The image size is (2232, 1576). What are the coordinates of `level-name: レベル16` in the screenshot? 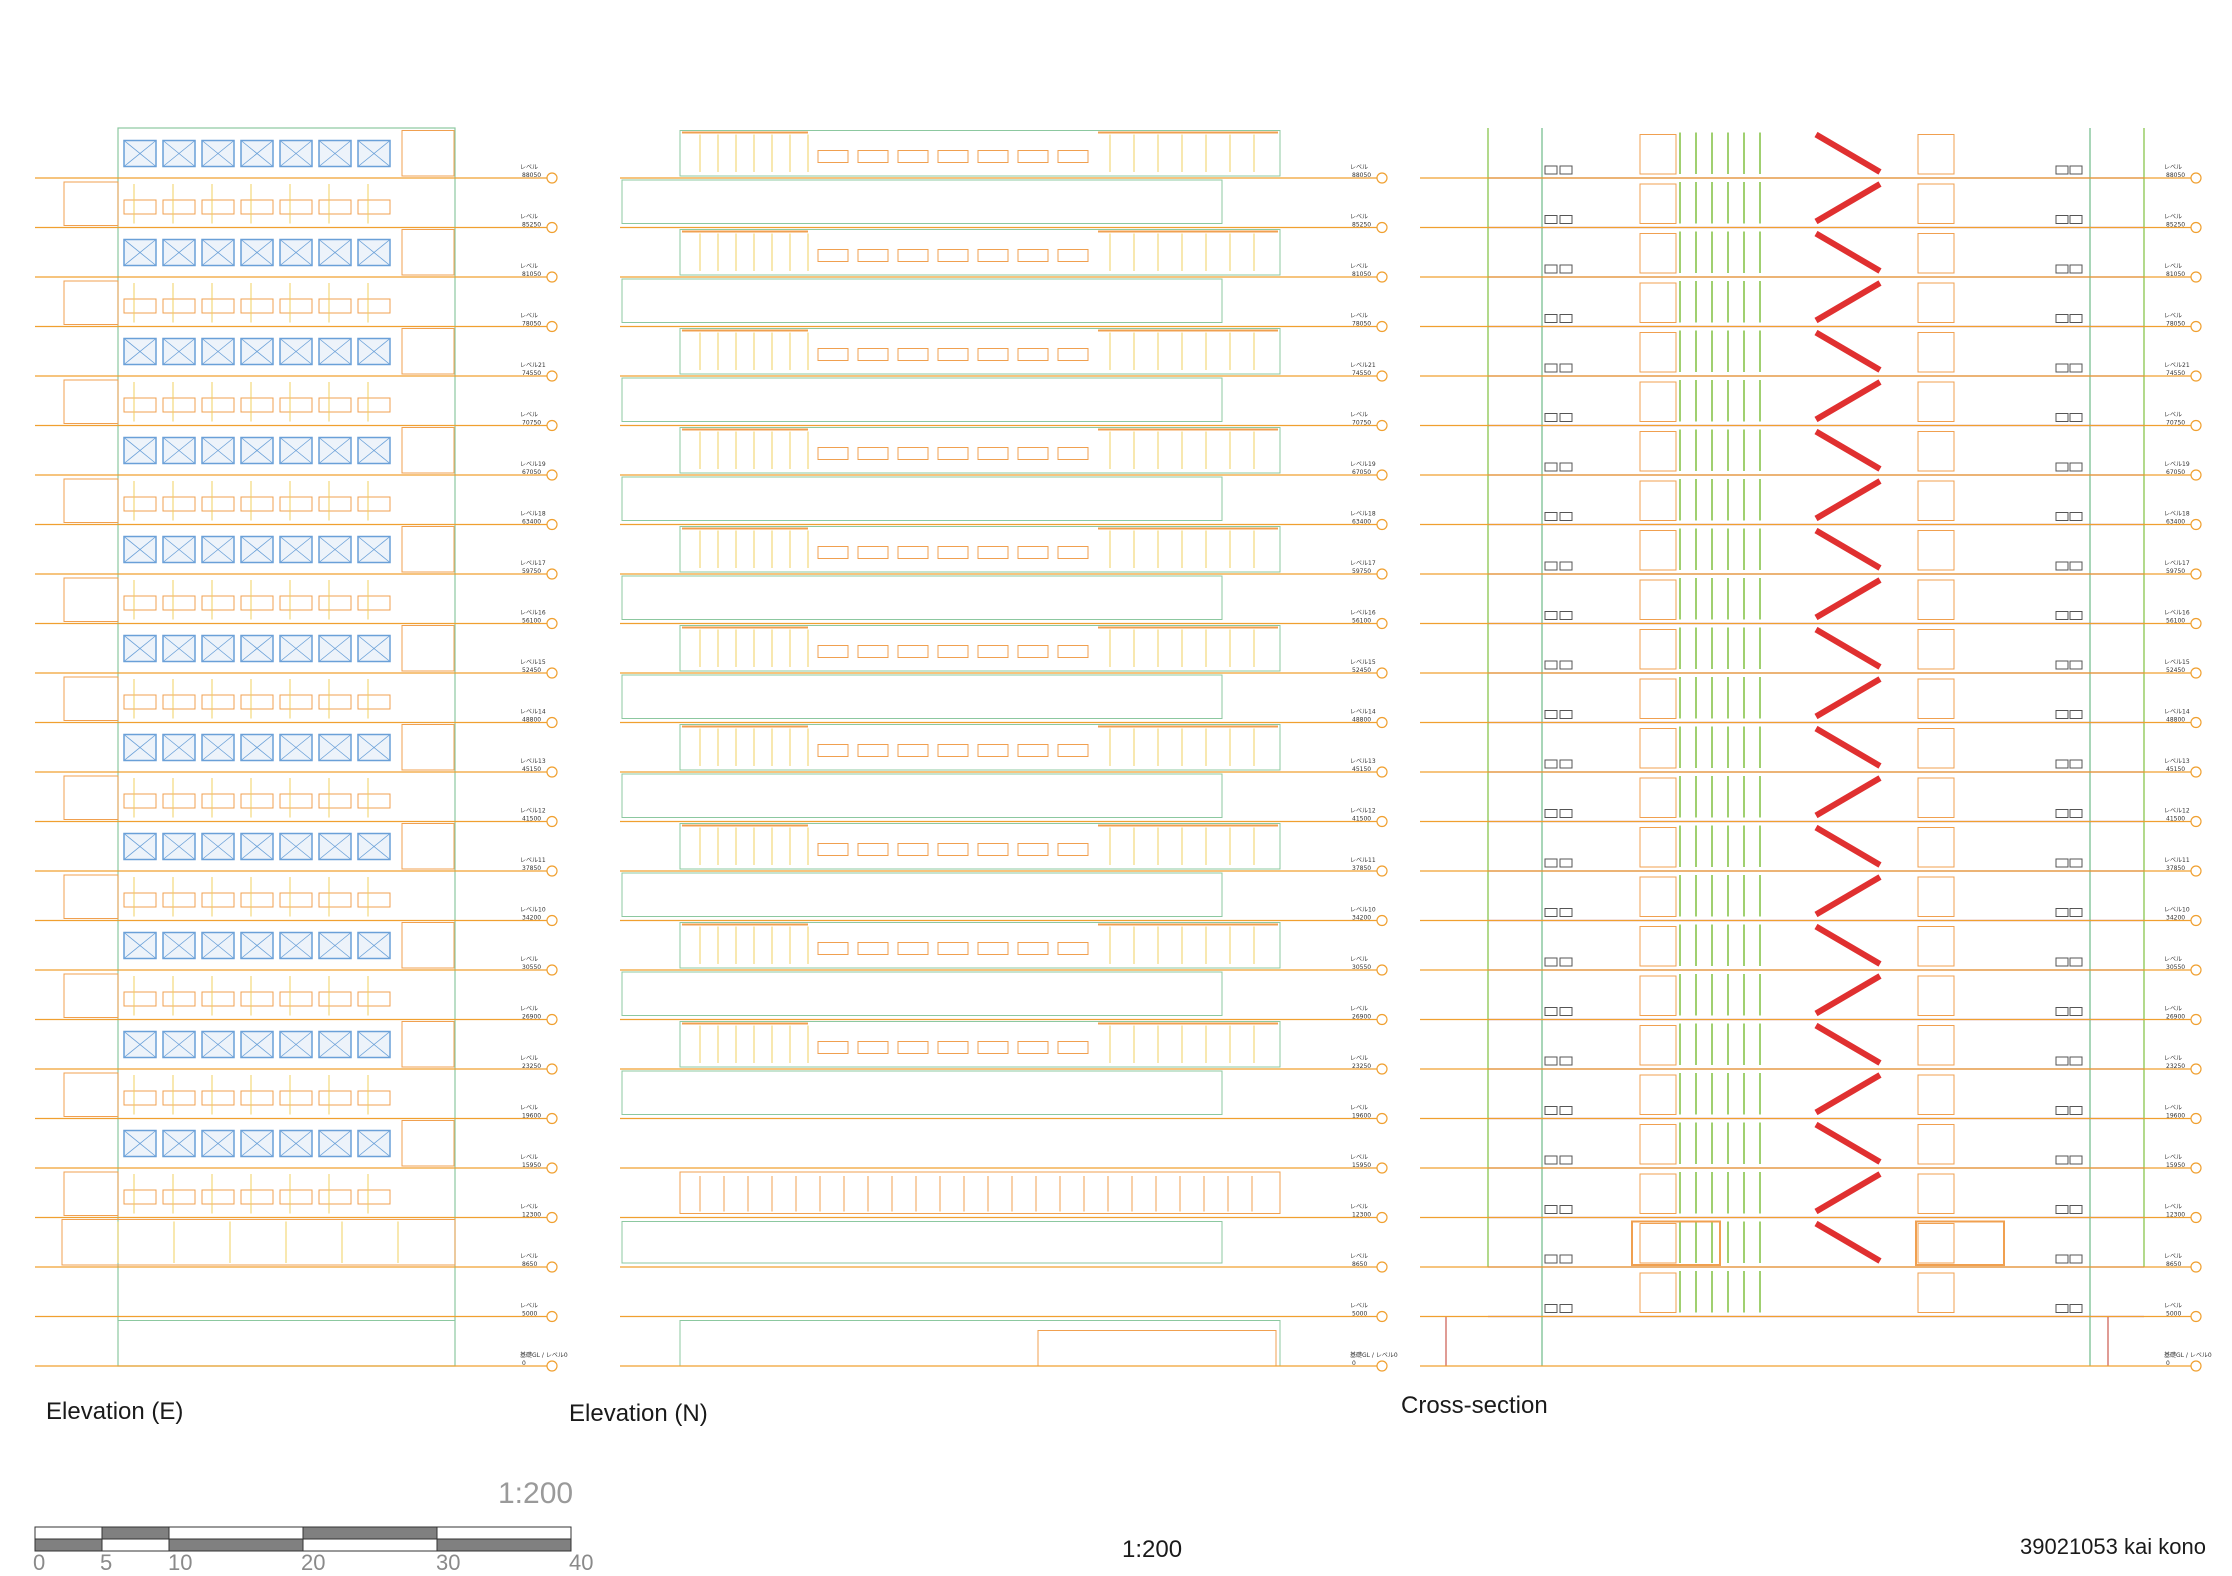 It's located at (2177, 613).